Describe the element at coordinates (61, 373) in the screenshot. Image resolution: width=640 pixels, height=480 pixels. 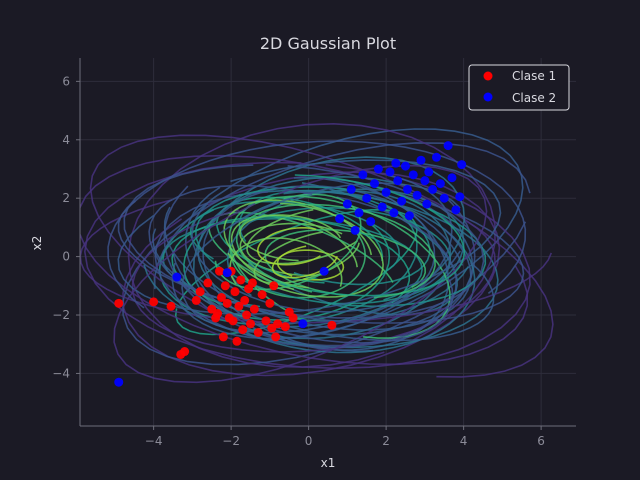
I see `y-tick-label: −4` at that location.